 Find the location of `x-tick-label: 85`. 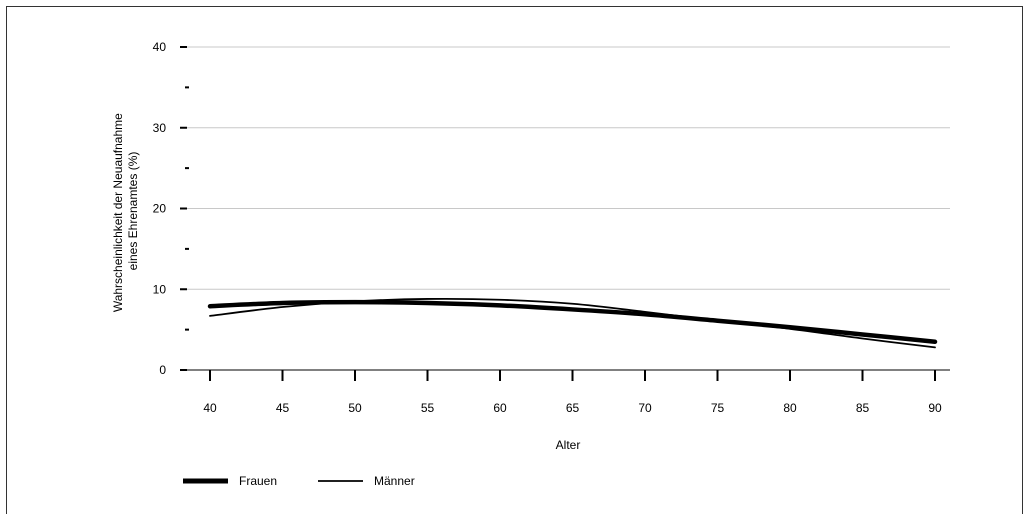

x-tick-label: 85 is located at coordinates (863, 408).